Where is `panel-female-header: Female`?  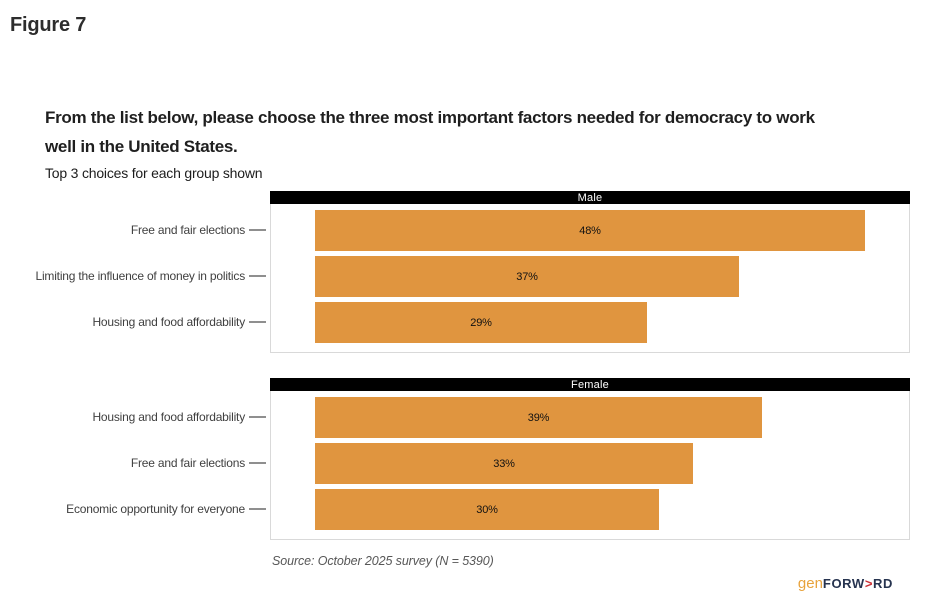 panel-female-header: Female is located at coordinates (590, 384).